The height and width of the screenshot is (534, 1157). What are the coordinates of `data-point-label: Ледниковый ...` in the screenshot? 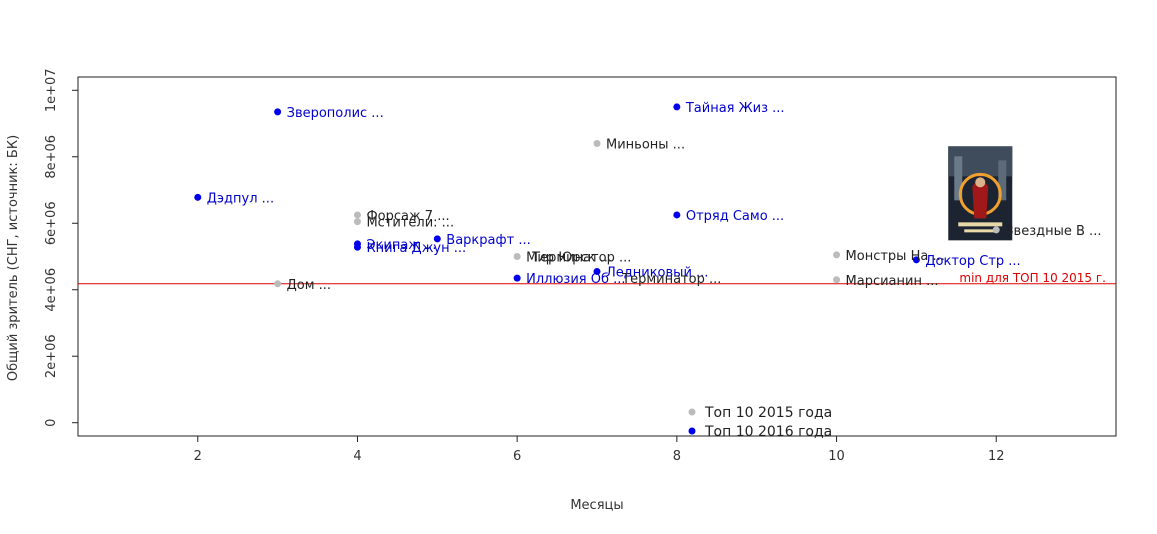 It's located at (657, 272).